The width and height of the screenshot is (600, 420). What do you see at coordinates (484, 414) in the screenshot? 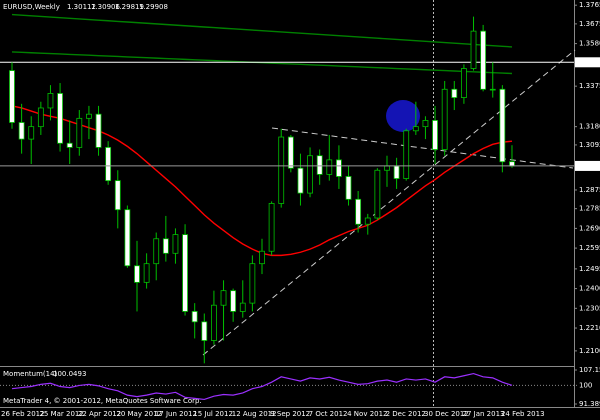
I see `x-tick-label: 27 Jan 2013` at bounding box center [484, 414].